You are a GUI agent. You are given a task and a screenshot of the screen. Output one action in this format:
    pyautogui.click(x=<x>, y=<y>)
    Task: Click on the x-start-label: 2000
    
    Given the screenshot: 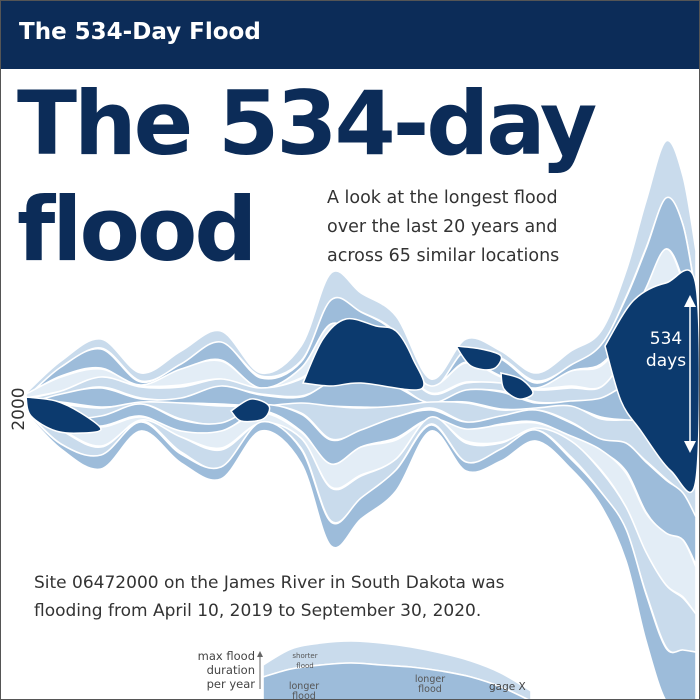 What is the action you would take?
    pyautogui.click(x=19, y=409)
    